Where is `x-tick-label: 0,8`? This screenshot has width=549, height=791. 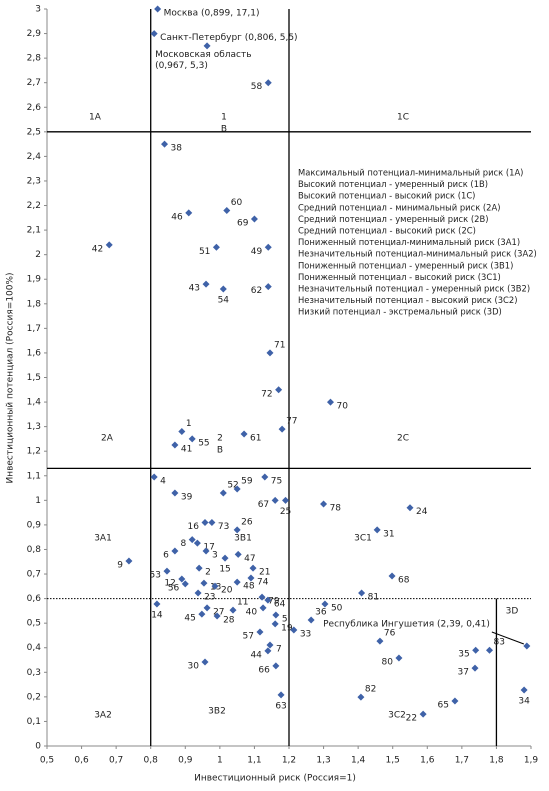 x-tick-label: 0,8 is located at coordinates (151, 761).